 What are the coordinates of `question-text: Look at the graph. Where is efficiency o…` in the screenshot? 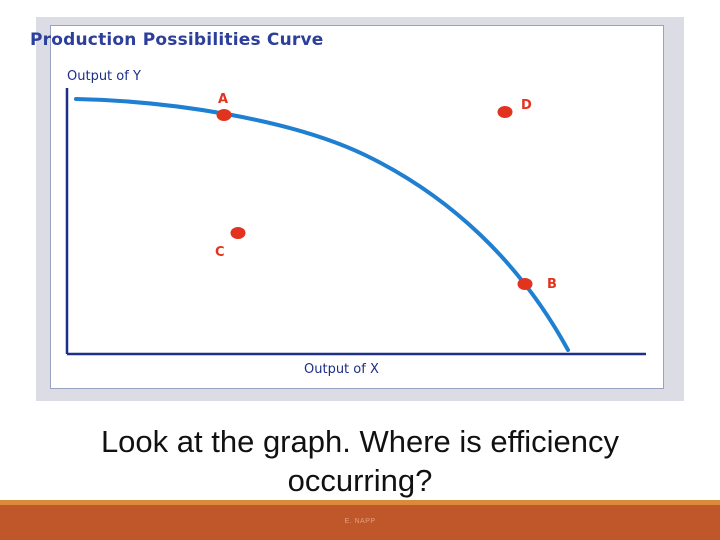 It's located at (360, 461).